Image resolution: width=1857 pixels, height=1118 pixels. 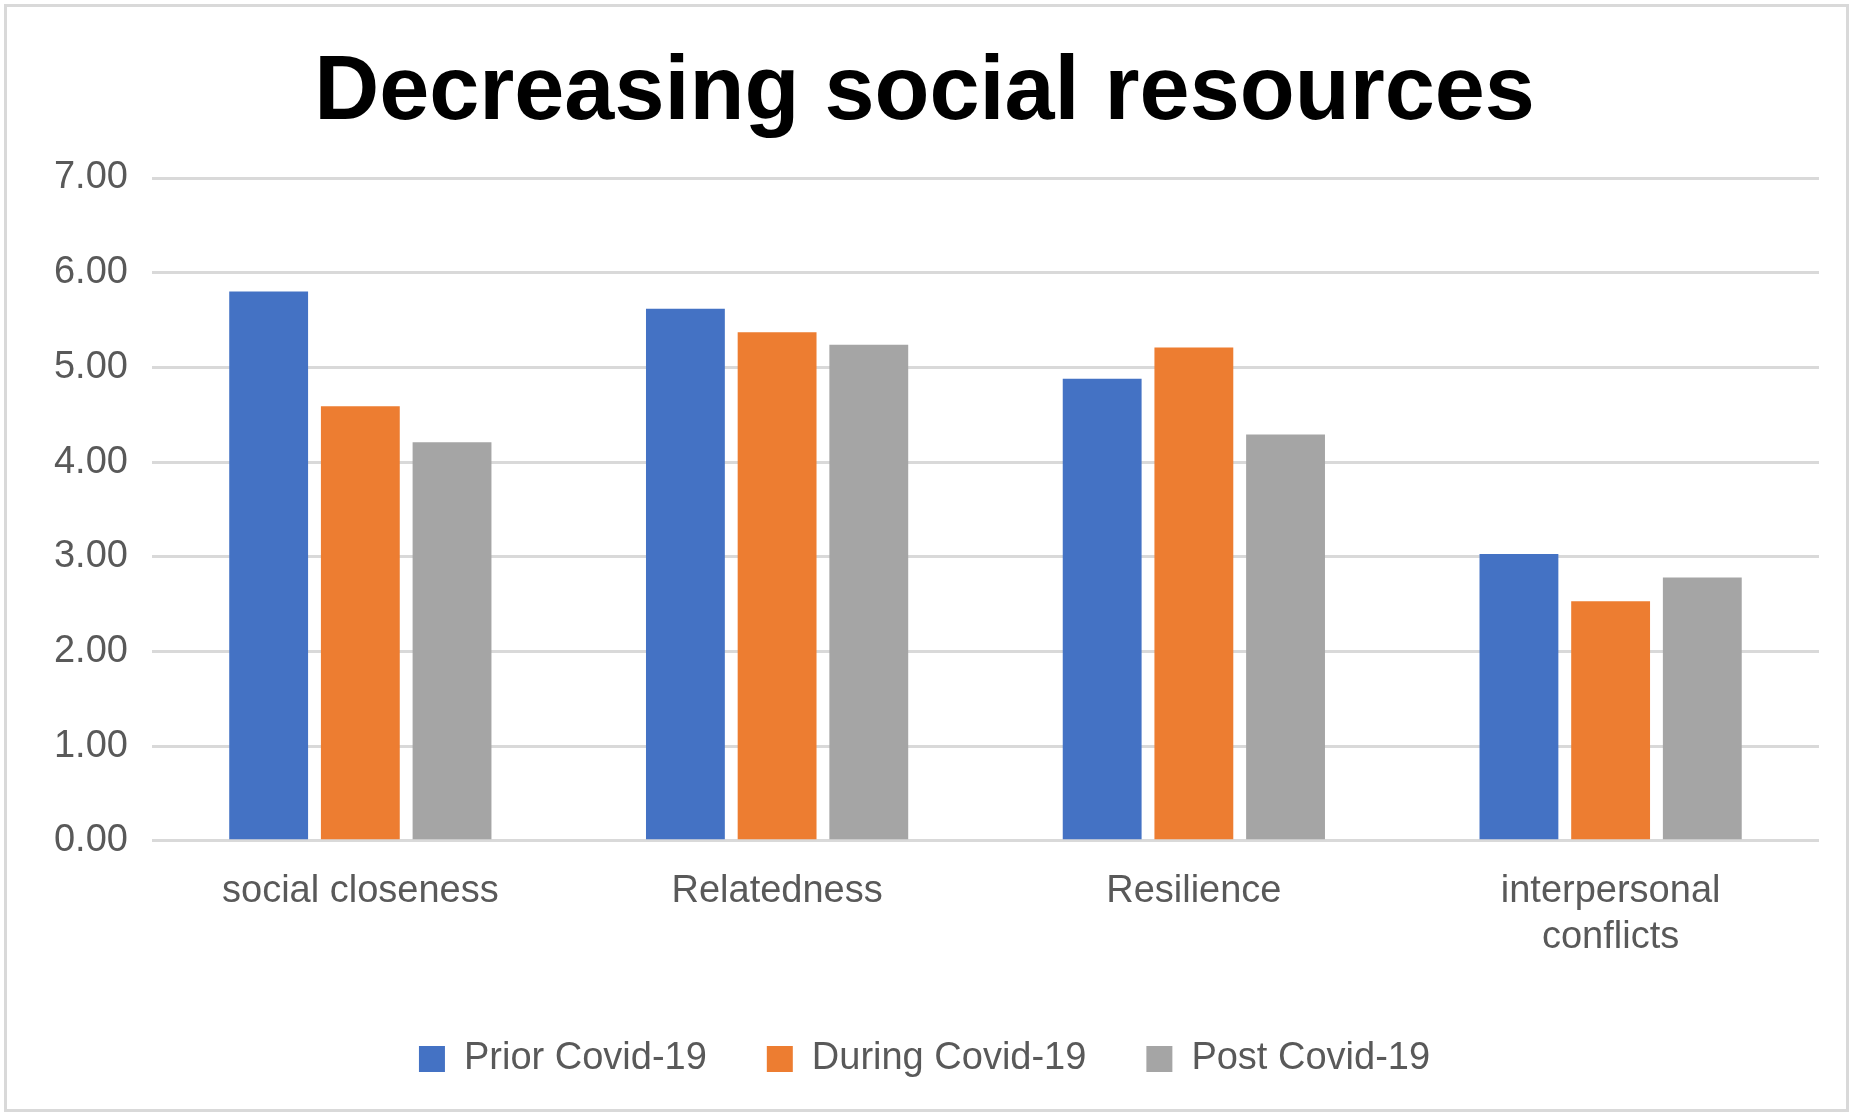 I want to click on legend-label: During Covid-19, so click(x=949, y=1056).